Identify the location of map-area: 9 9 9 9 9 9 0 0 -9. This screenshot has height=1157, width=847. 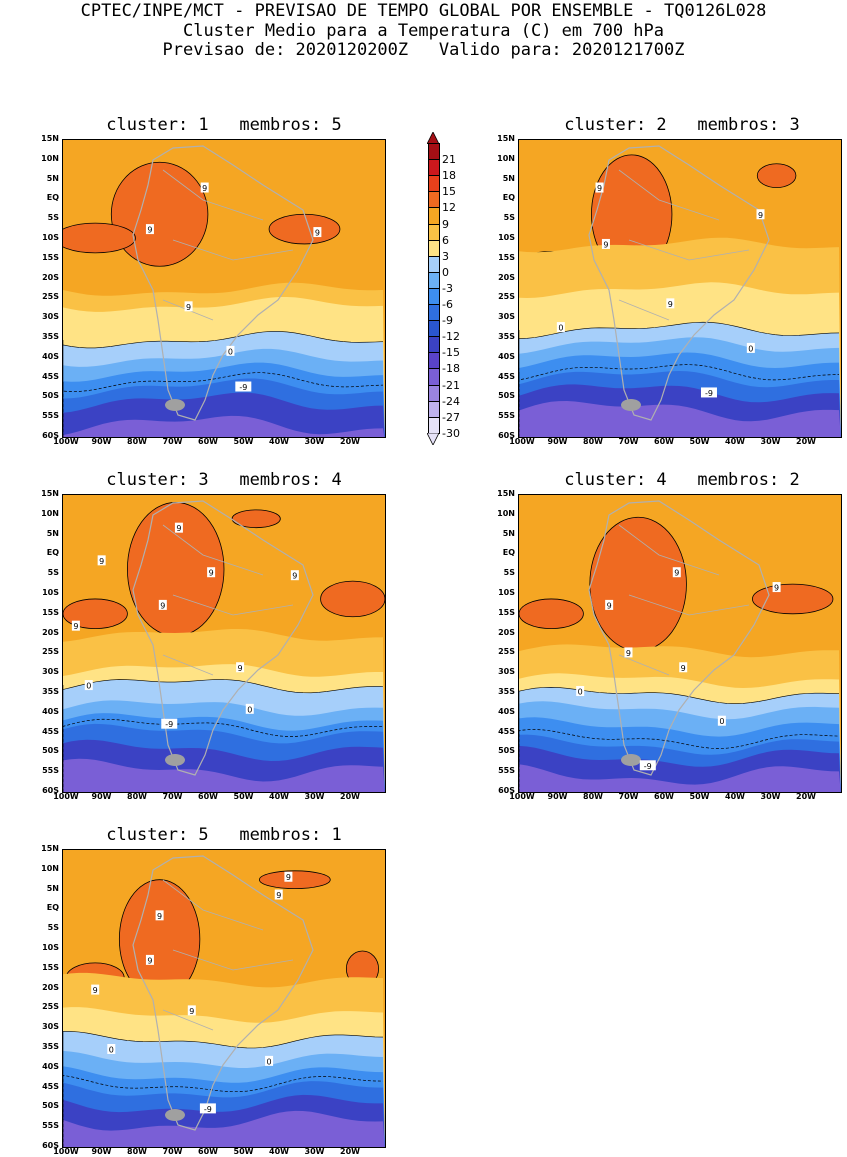
(224, 998).